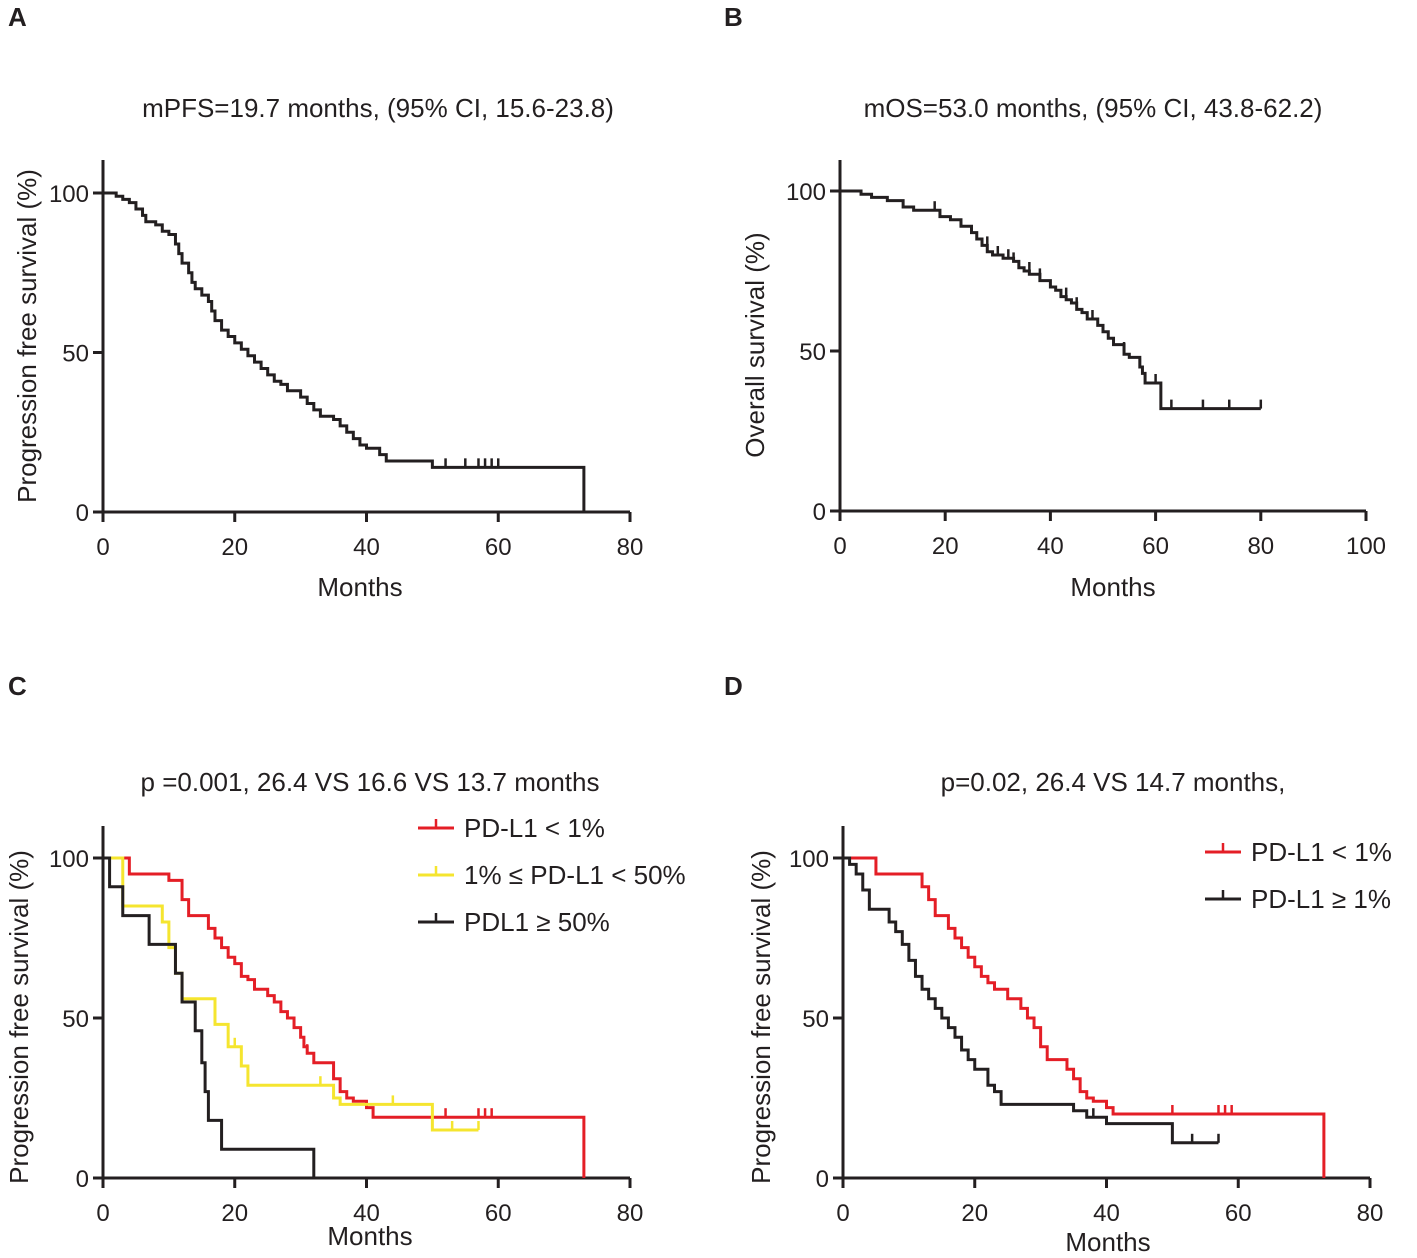 This screenshot has width=1417, height=1258. What do you see at coordinates (370, 782) in the screenshot?
I see `chart-title-c: p =0.001, 26.4 VS 16.6 VS 13.7 months` at bounding box center [370, 782].